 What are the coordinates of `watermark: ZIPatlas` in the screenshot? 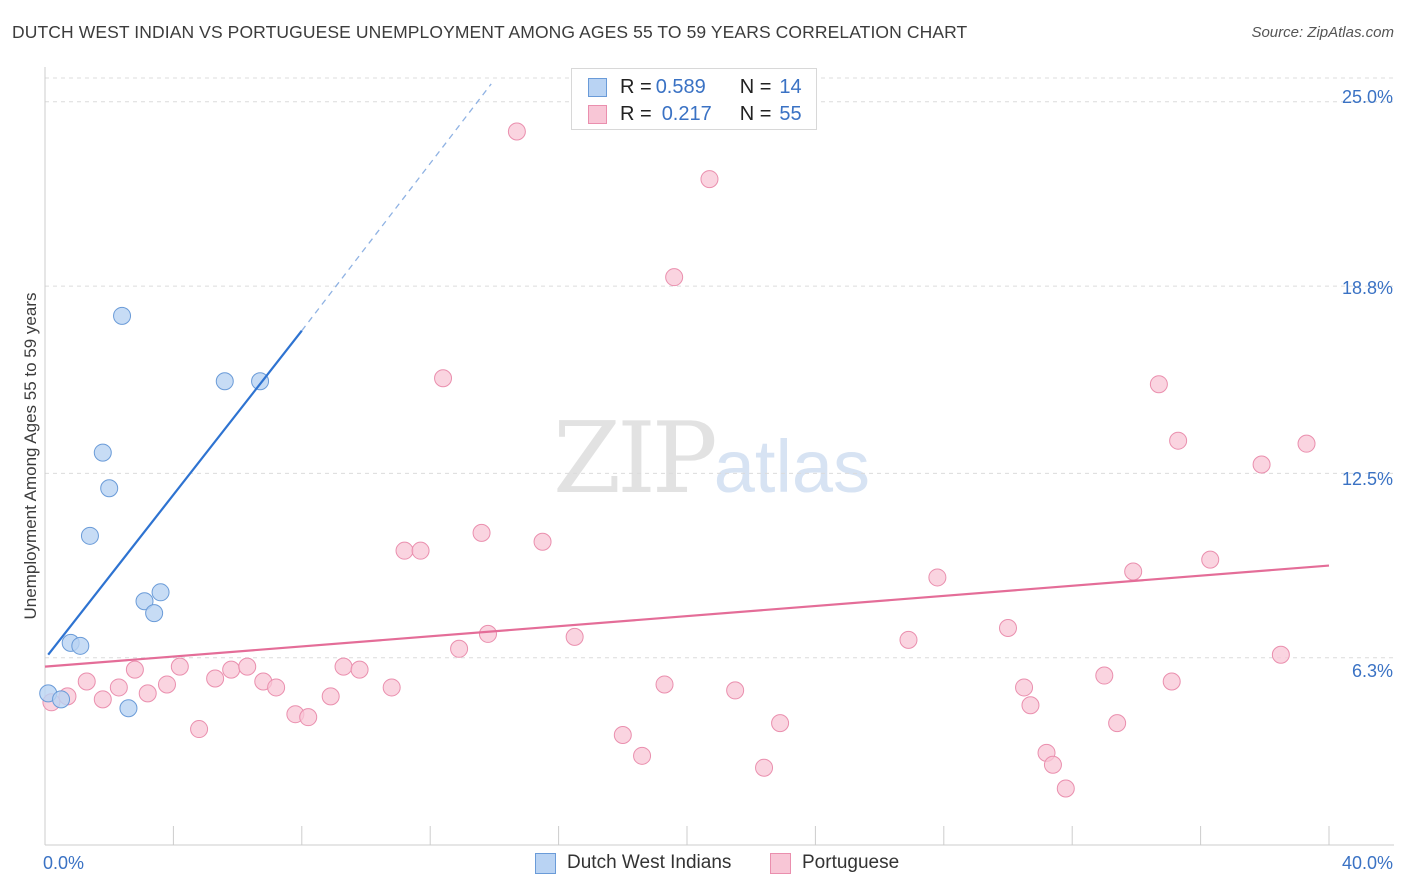 It's located at (711, 459).